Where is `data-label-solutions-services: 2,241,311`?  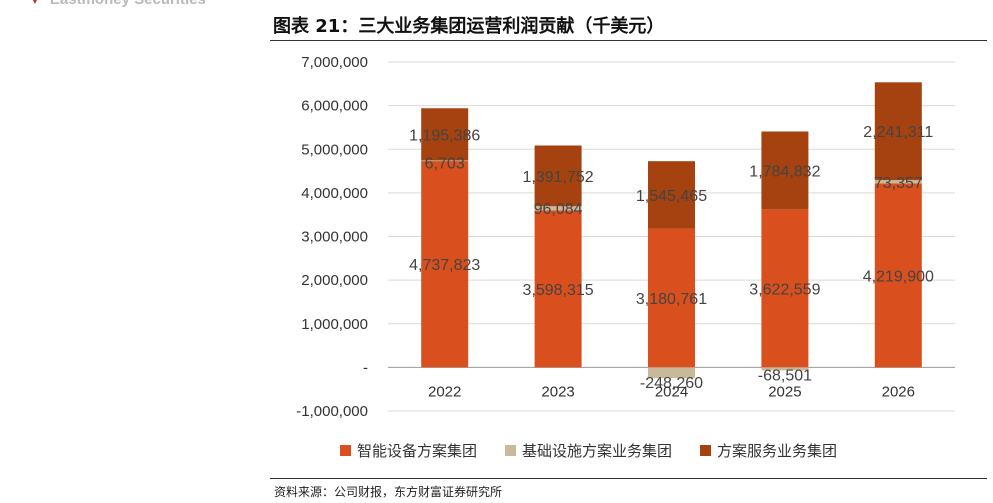
data-label-solutions-services: 2,241,311 is located at coordinates (898, 132).